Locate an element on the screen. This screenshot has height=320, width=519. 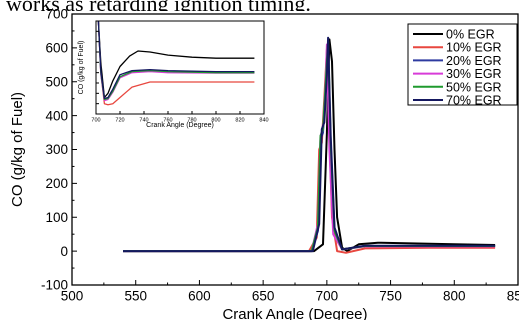
main-y-tick-label: 200 is located at coordinates (56, 183).